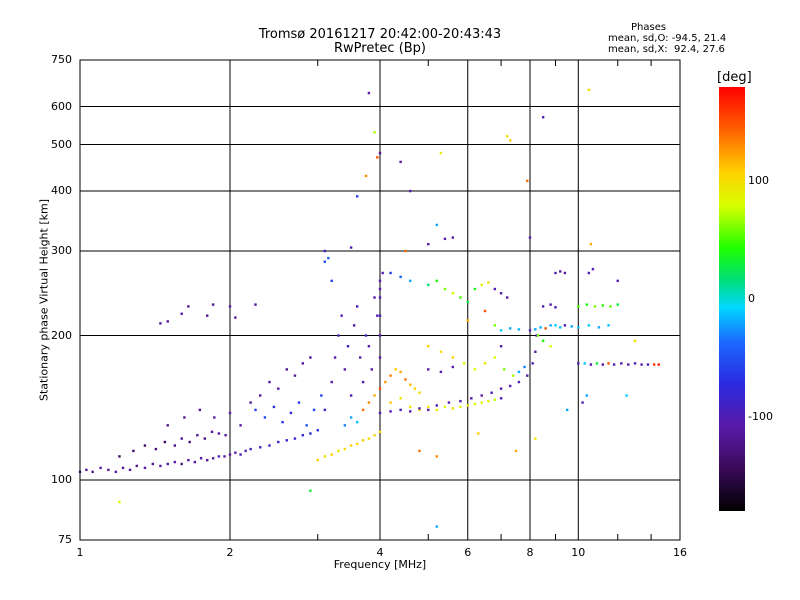 The height and width of the screenshot is (600, 800). I want to click on x-tick-label: 4, so click(380, 552).